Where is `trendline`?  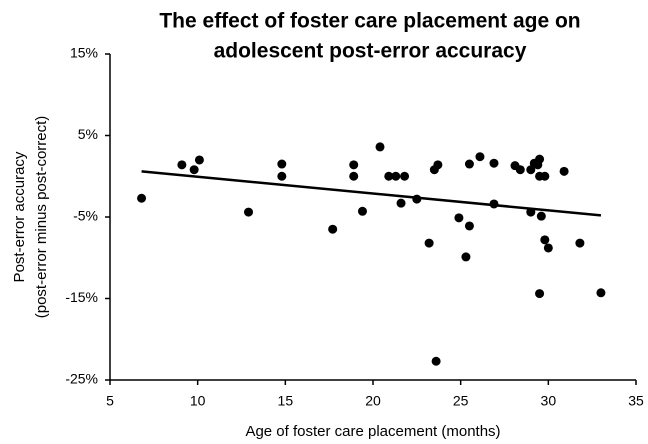 trendline is located at coordinates (371, 193).